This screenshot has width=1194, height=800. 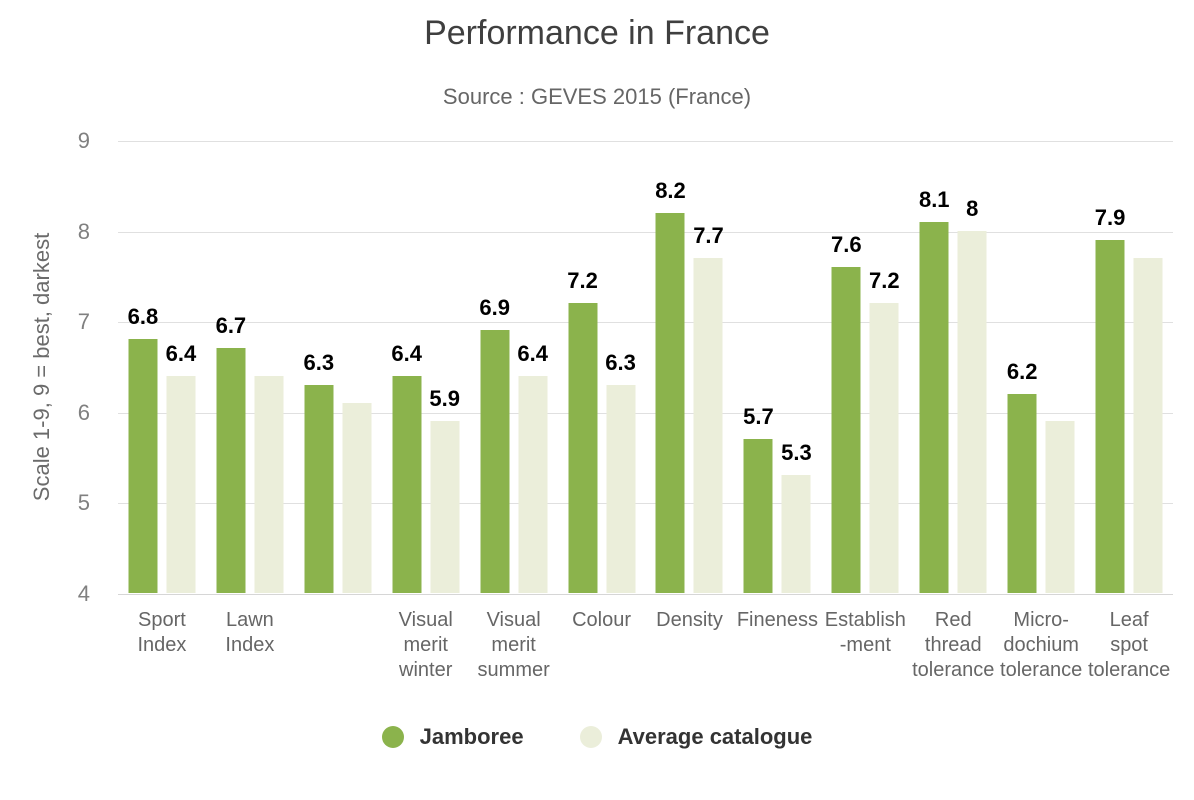 What do you see at coordinates (689, 385) in the screenshot?
I see `bar-pair: 8.2 7.7` at bounding box center [689, 385].